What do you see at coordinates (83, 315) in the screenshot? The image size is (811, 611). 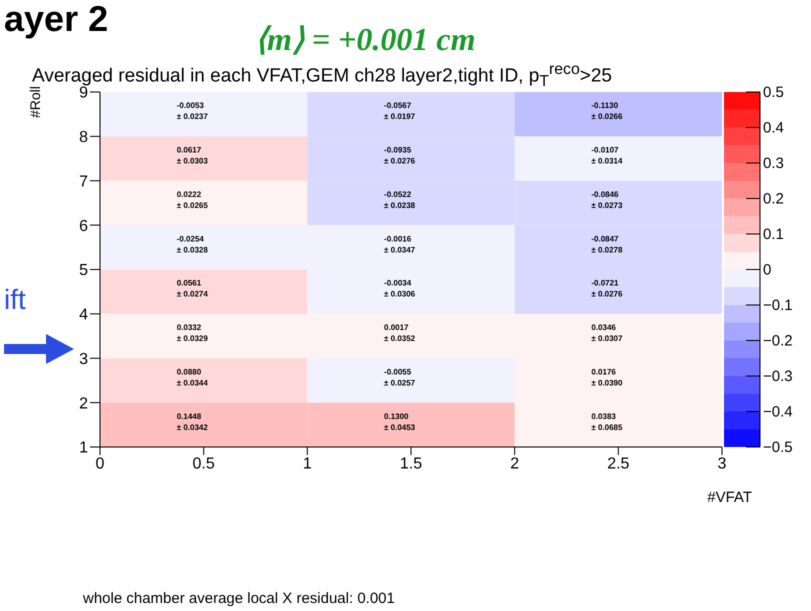 I see `y-tick-label: 4` at bounding box center [83, 315].